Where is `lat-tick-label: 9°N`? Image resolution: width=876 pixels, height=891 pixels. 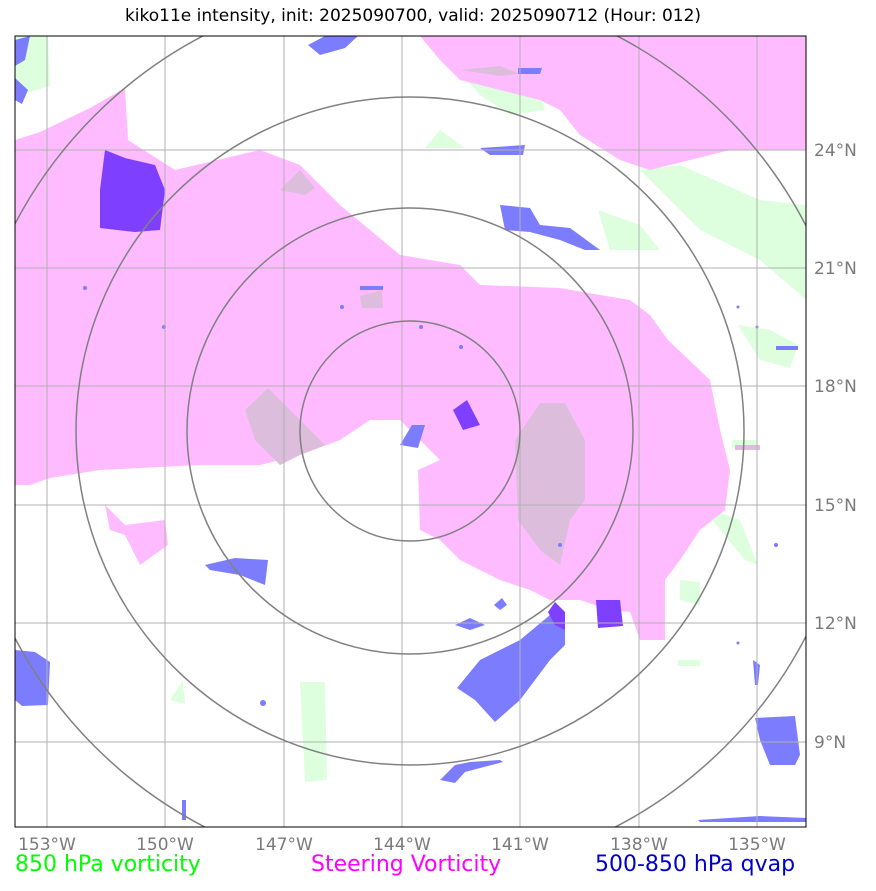 lat-tick-label: 9°N is located at coordinates (830, 743).